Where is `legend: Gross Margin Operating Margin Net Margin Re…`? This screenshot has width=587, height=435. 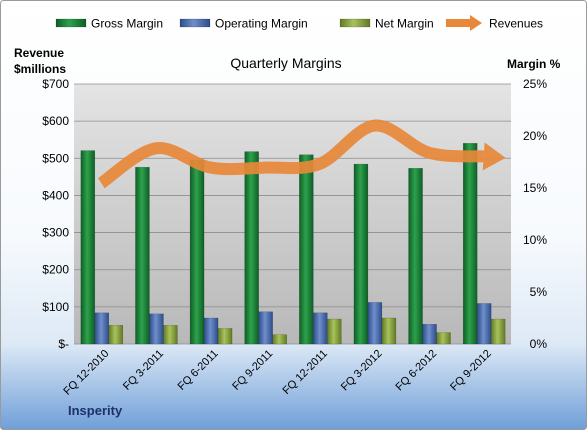 legend: Gross Margin Operating Margin Net Margin Re… is located at coordinates (299, 23).